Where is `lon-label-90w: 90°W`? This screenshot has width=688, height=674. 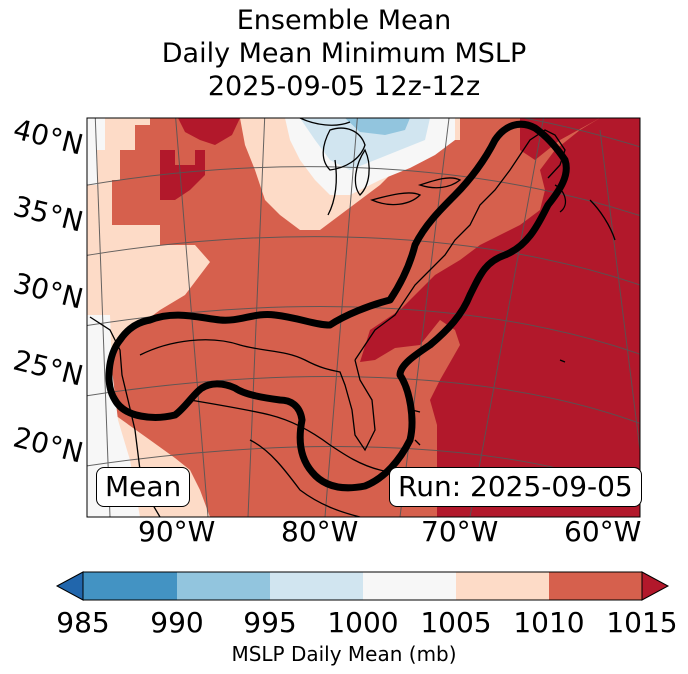
lon-label-90w: 90°W is located at coordinates (177, 531).